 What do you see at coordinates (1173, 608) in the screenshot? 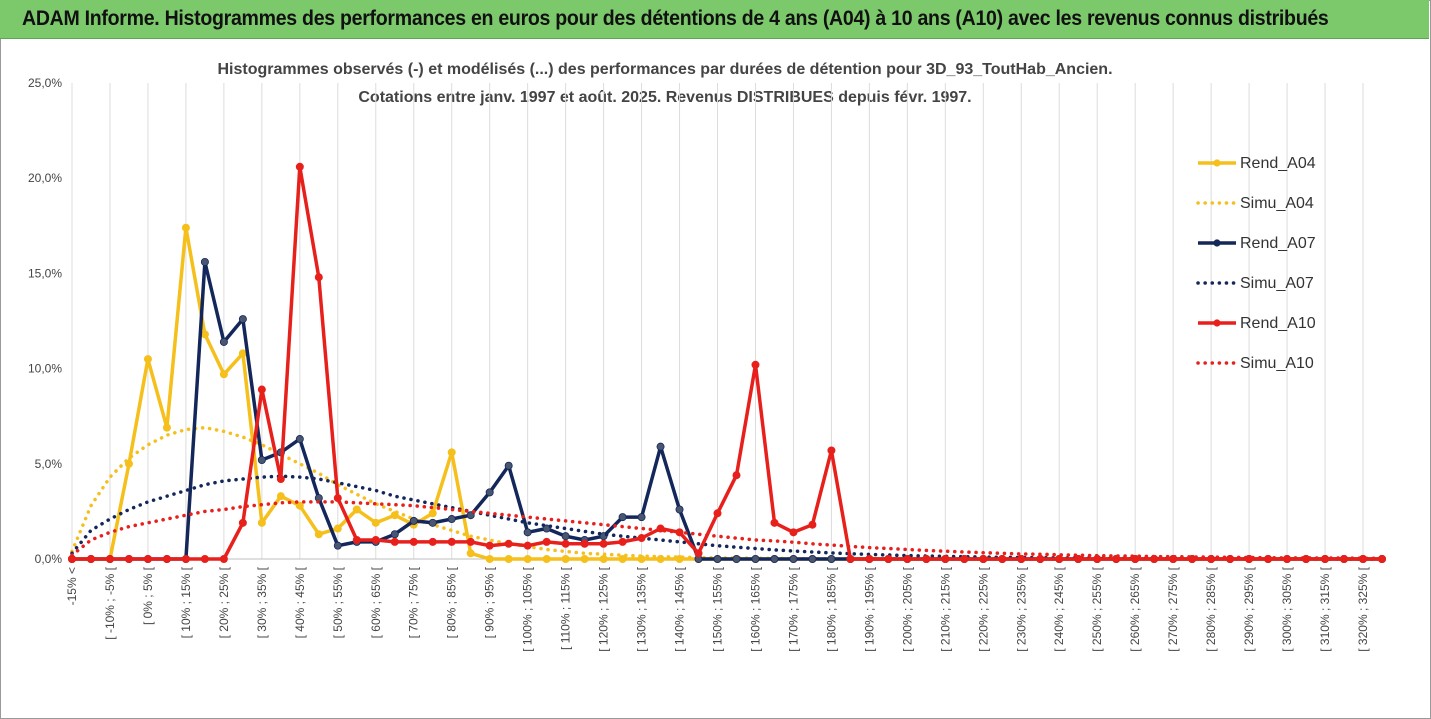
I see `x-tick-label: [ 270% ; 275% [` at bounding box center [1173, 608].